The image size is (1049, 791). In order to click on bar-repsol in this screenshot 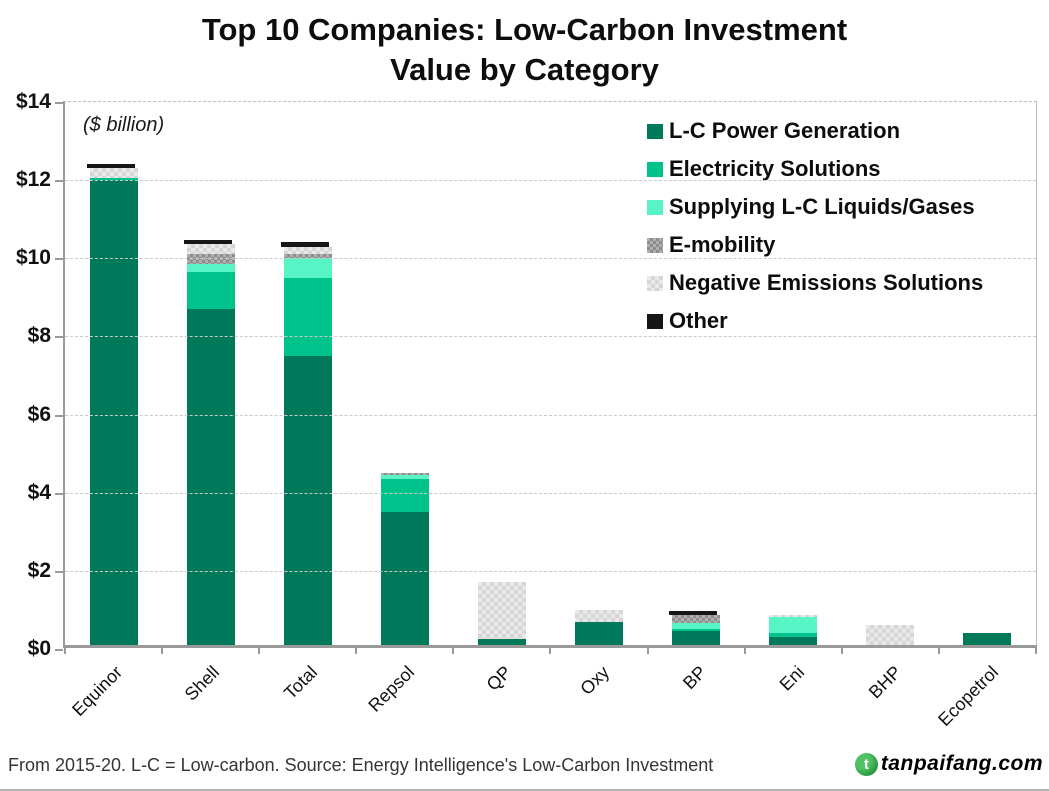, I will do `click(404, 559)`.